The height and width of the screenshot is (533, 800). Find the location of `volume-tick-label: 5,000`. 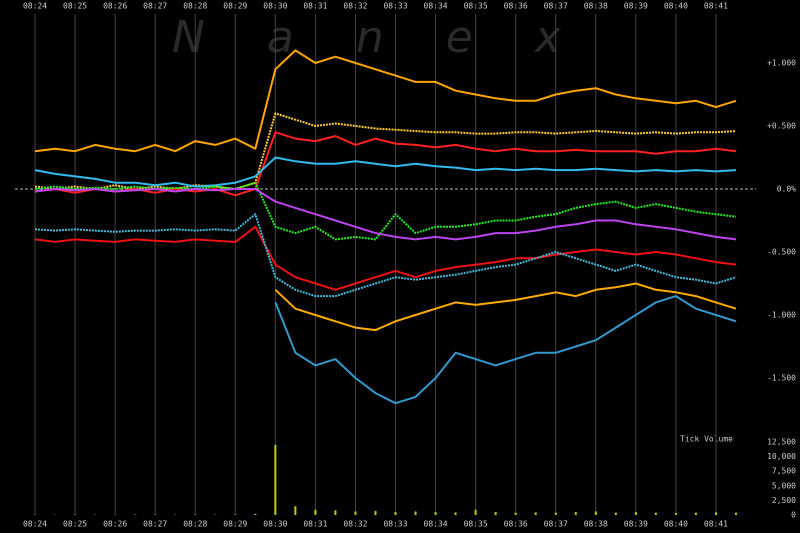

volume-tick-label: 5,000 is located at coordinates (784, 485).